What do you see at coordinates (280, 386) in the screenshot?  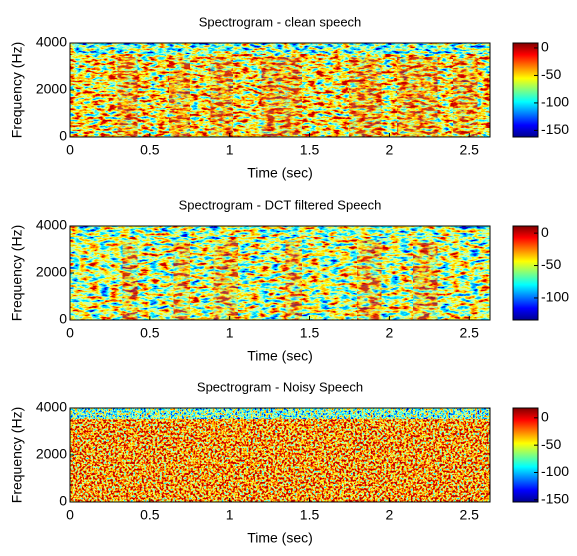 I see `chart-title: Spectrogram - Noisy Speech` at bounding box center [280, 386].